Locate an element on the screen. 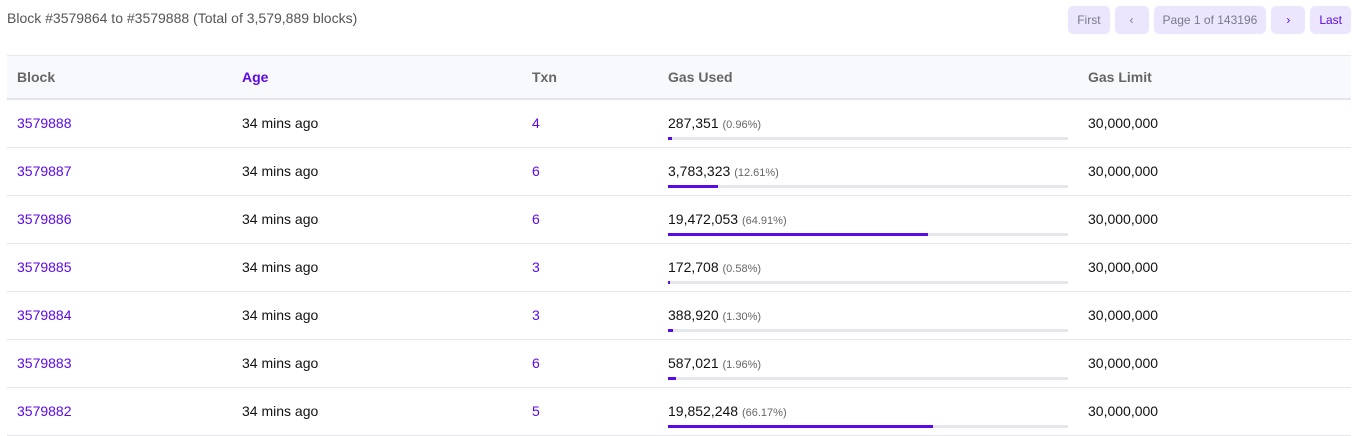 The image size is (1359, 436). page-indicator: Page 1 of 143196 is located at coordinates (1210, 20).